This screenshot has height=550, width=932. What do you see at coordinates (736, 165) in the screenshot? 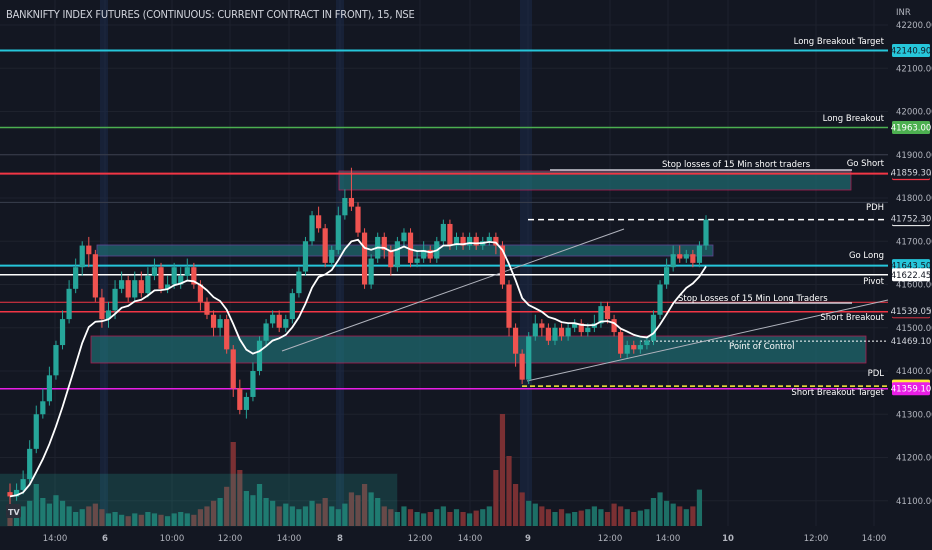
I see `annotation-short-stops: Stop losses of 15 Min short traders` at bounding box center [736, 165].